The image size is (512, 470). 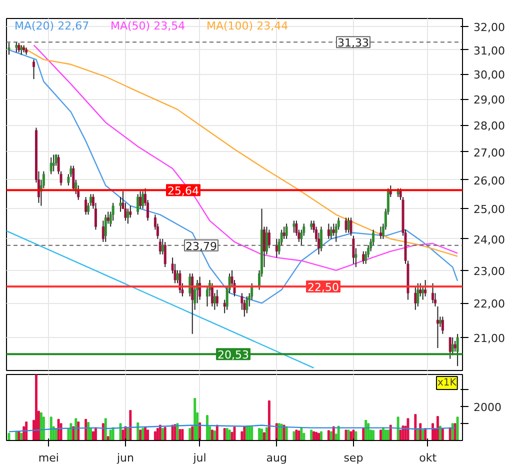 What do you see at coordinates (48, 458) in the screenshot?
I see `x-tick-label: mei` at bounding box center [48, 458].